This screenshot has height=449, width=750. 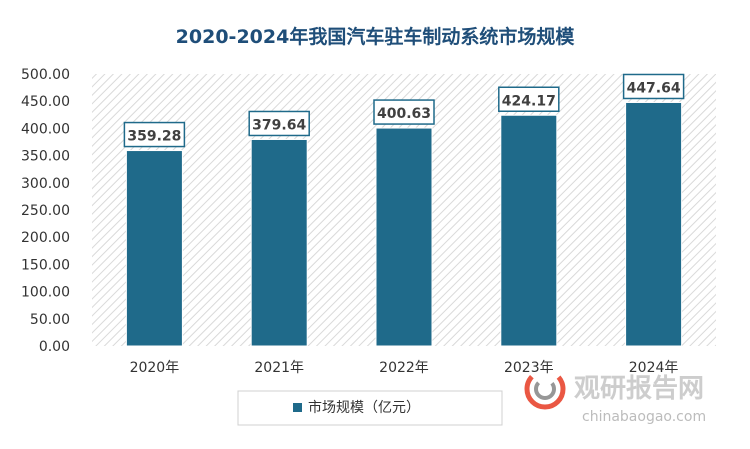 I want to click on y-tick-label: 350.00, so click(x=45, y=157).